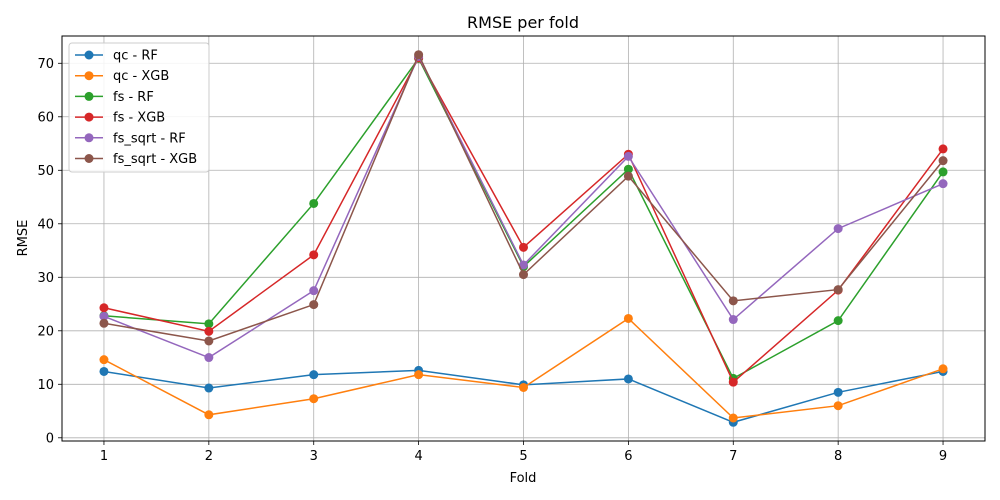 The image size is (1000, 500). What do you see at coordinates (135, 56) in the screenshot?
I see `legend-label: qc - RF` at bounding box center [135, 56].